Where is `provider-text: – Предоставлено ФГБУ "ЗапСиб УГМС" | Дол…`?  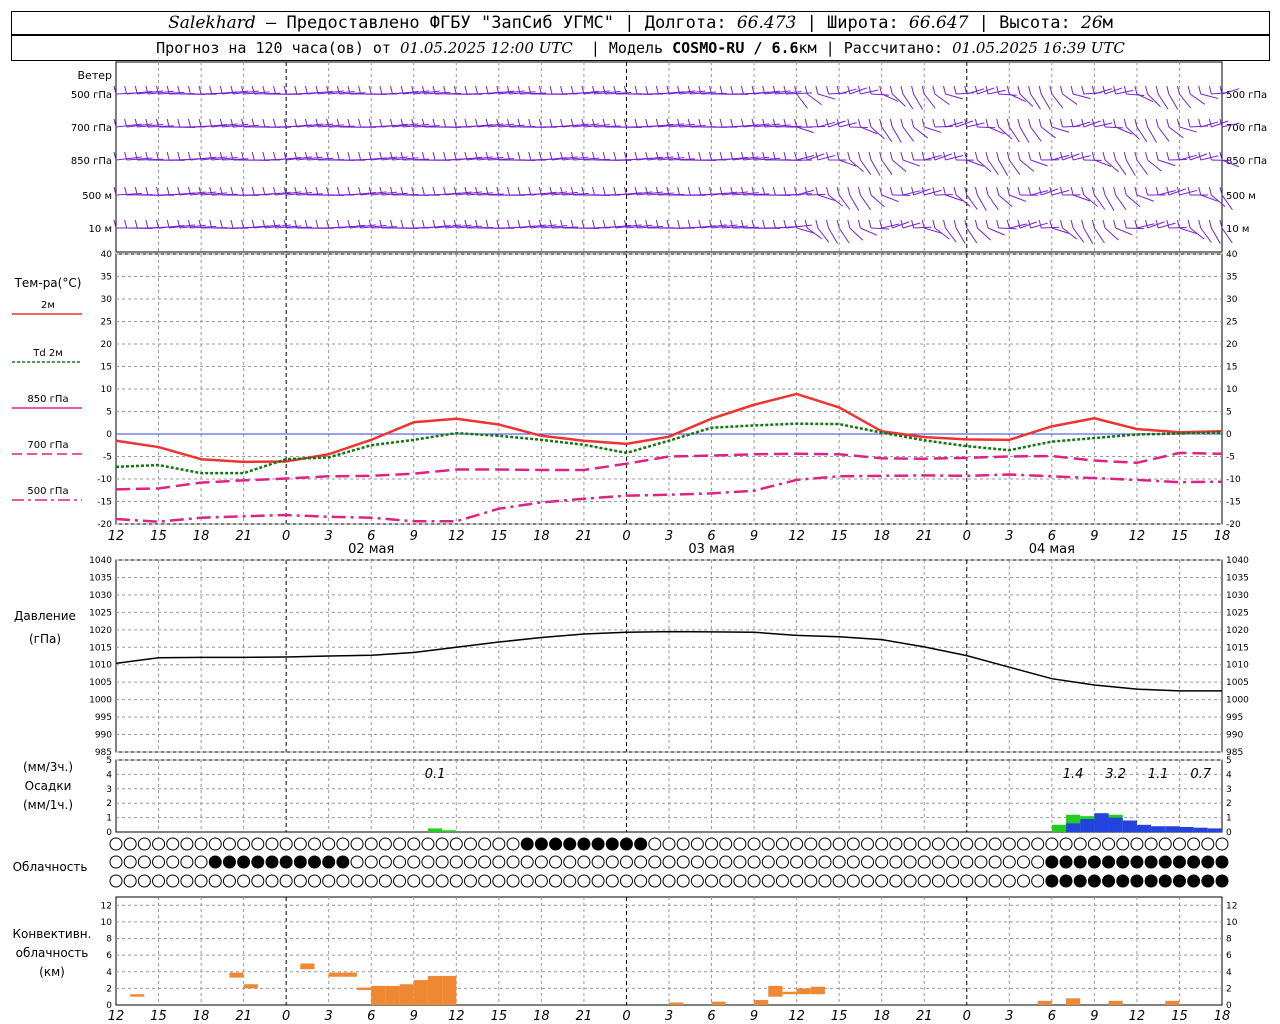 provider-text: – Предоставлено ФГБУ "ЗапСиб УГМС" | Дол… is located at coordinates (496, 23).